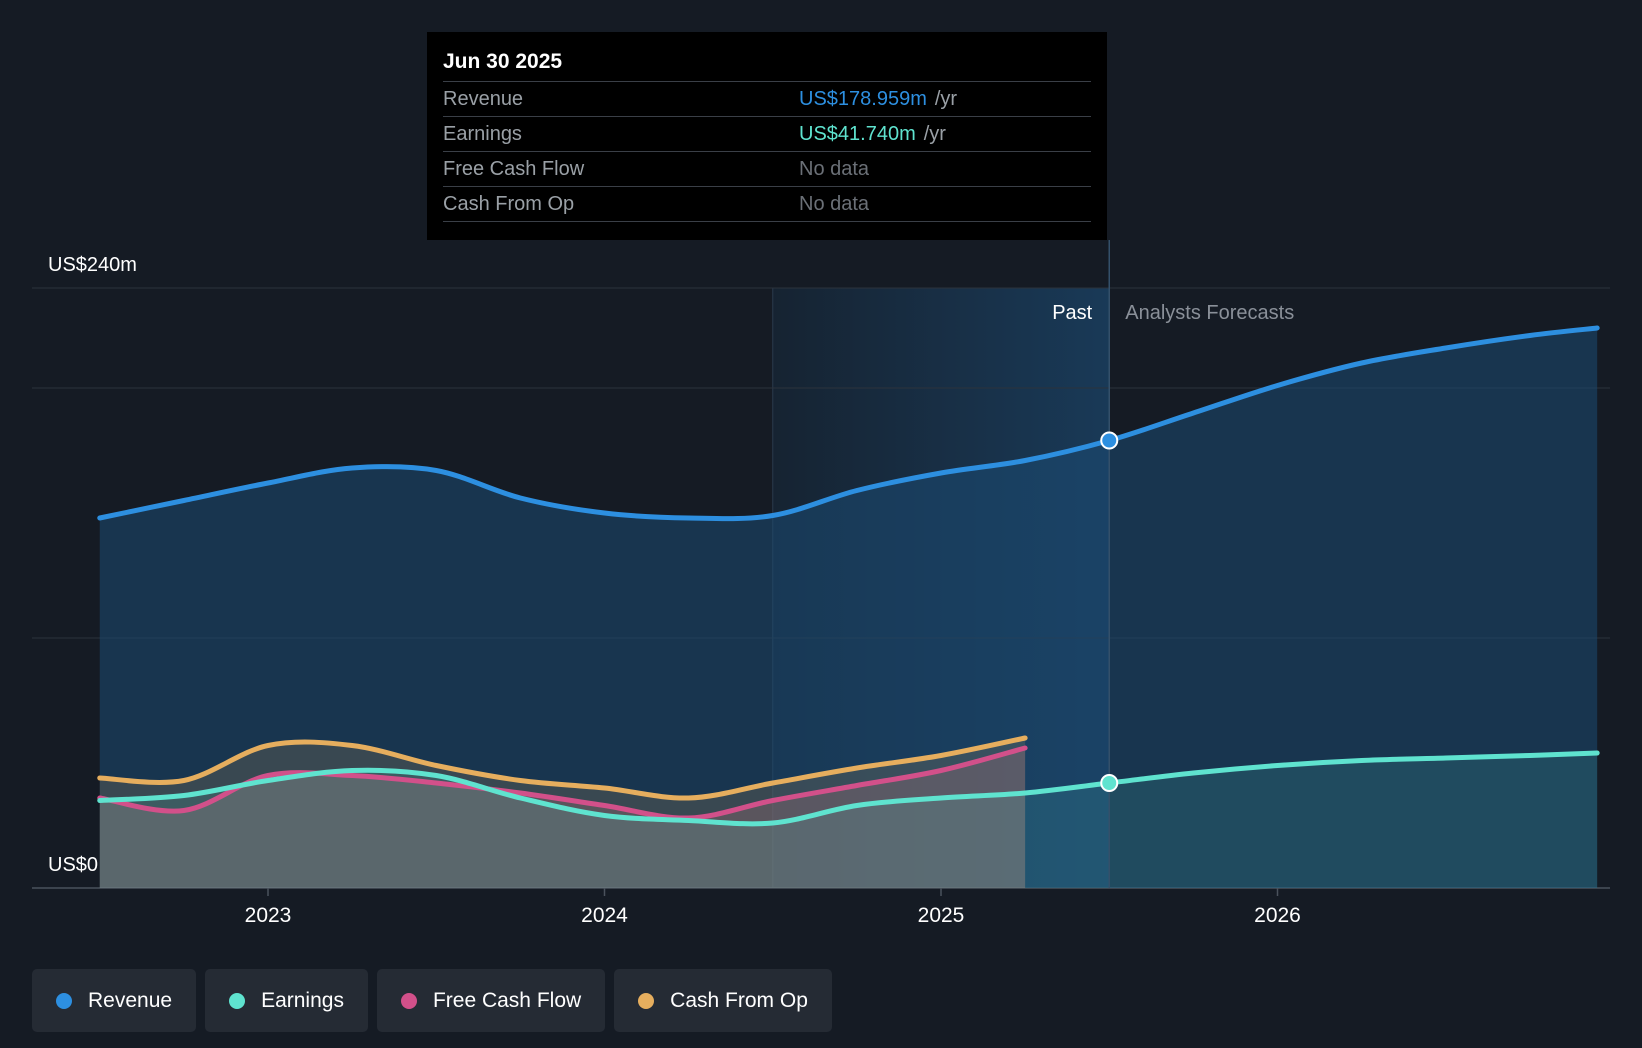 Image resolution: width=1642 pixels, height=1048 pixels. What do you see at coordinates (857, 133) in the screenshot?
I see `tooltip-value: US$41.740m` at bounding box center [857, 133].